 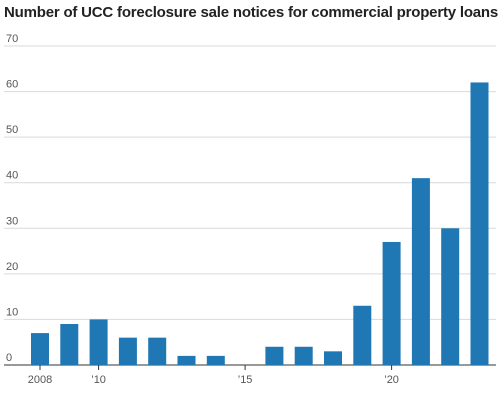 I want to click on y-tick-label: 60, so click(x=12, y=85).